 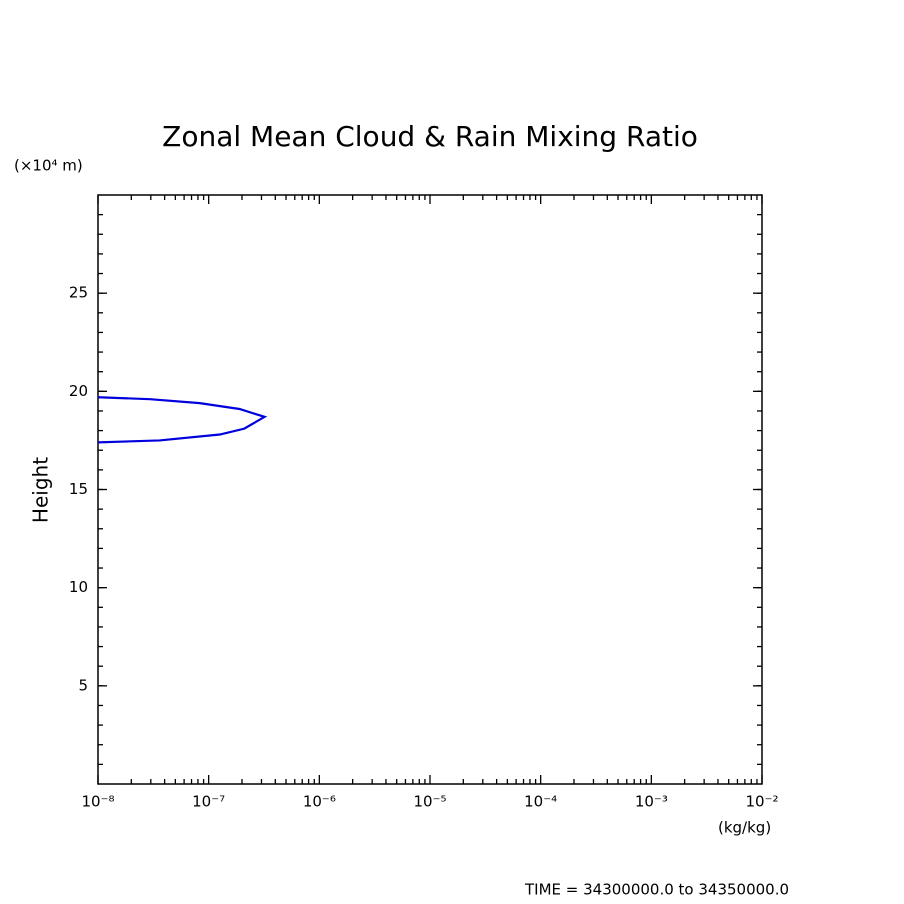 What do you see at coordinates (97, 802) in the screenshot?
I see `x-tick-label: 10⁻⁸` at bounding box center [97, 802].